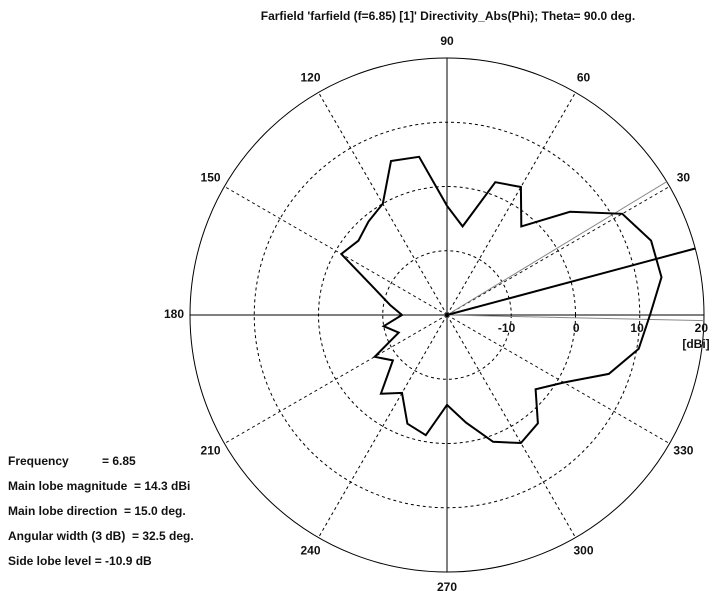 The image size is (720, 591). Describe the element at coordinates (583, 551) in the screenshot. I see `theta-tick-label: 300` at that location.